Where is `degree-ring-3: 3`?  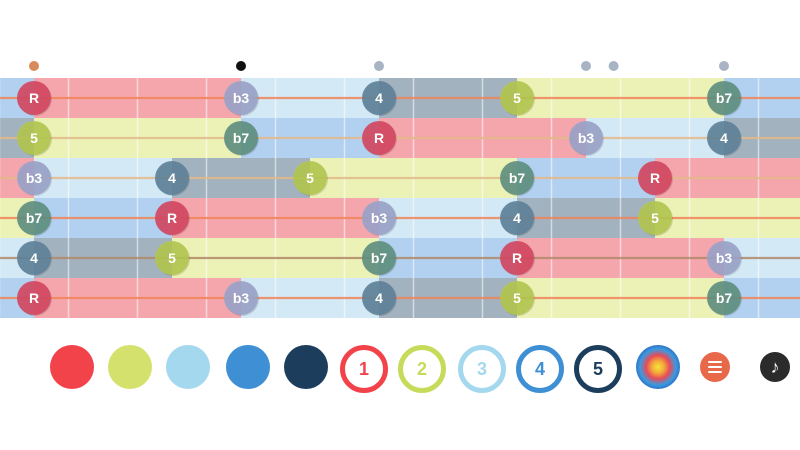 degree-ring-3: 3 is located at coordinates (482, 369).